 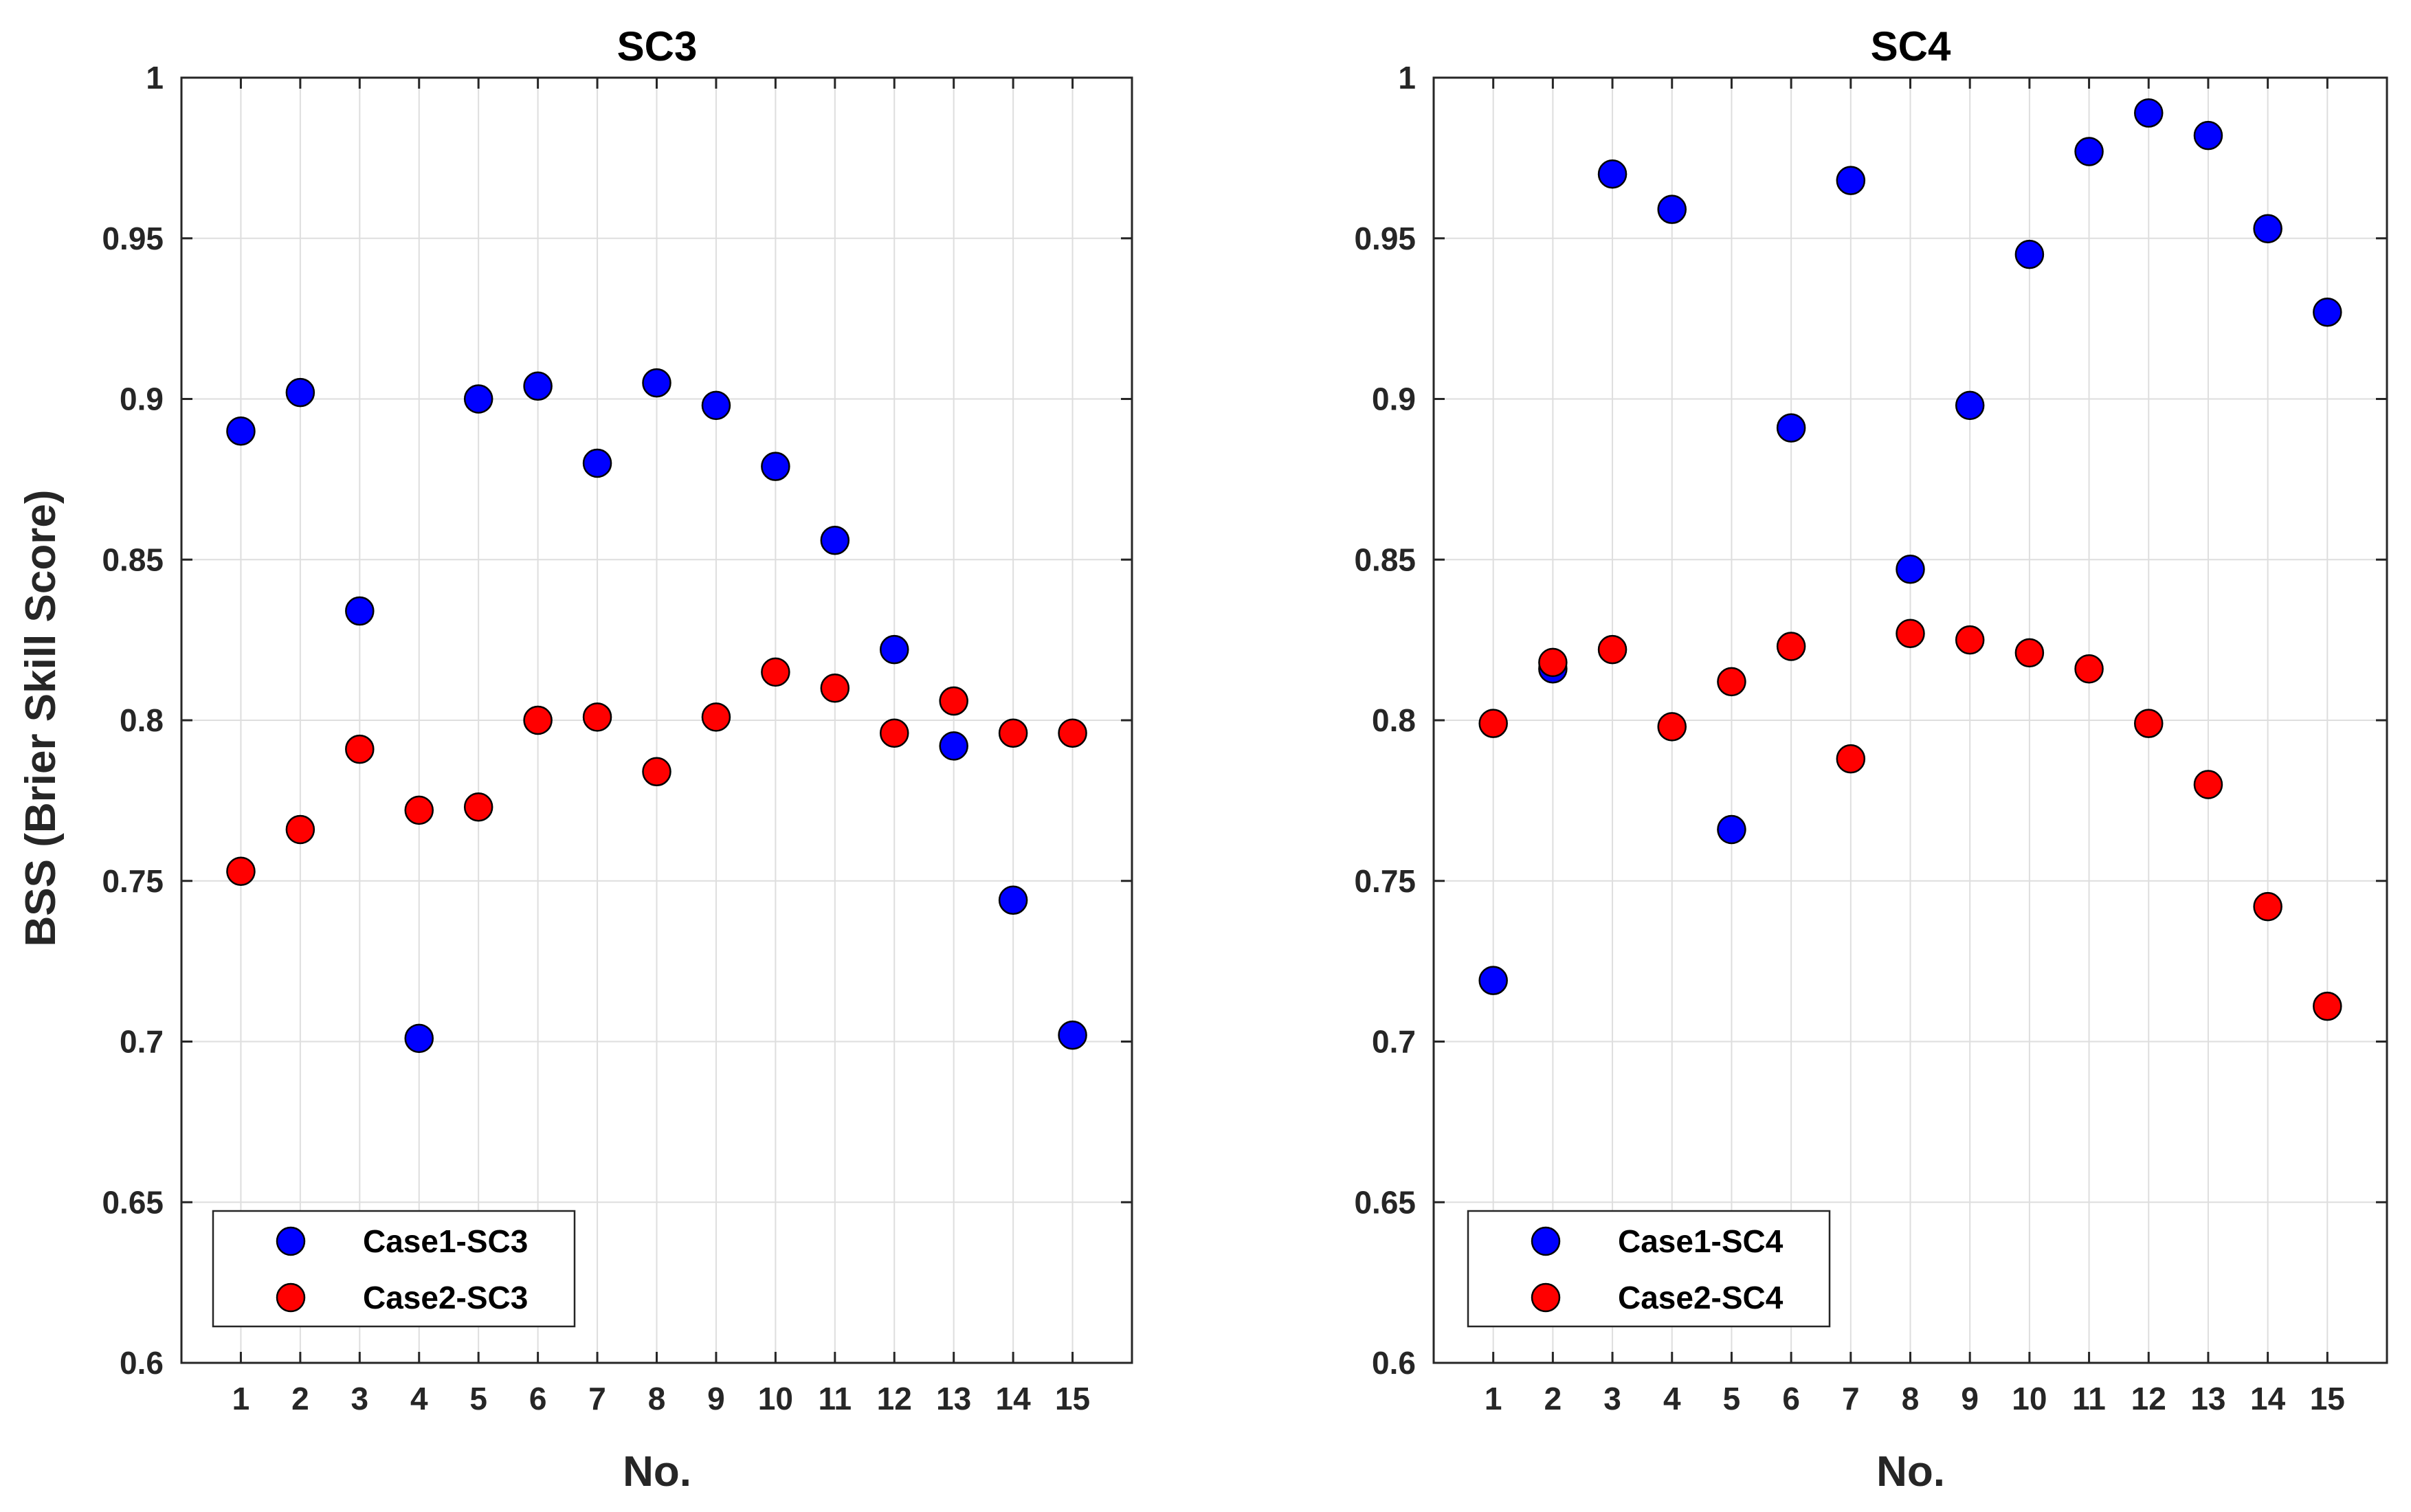 What do you see at coordinates (1911, 1398) in the screenshot?
I see `x-tick-label: 8` at bounding box center [1911, 1398].